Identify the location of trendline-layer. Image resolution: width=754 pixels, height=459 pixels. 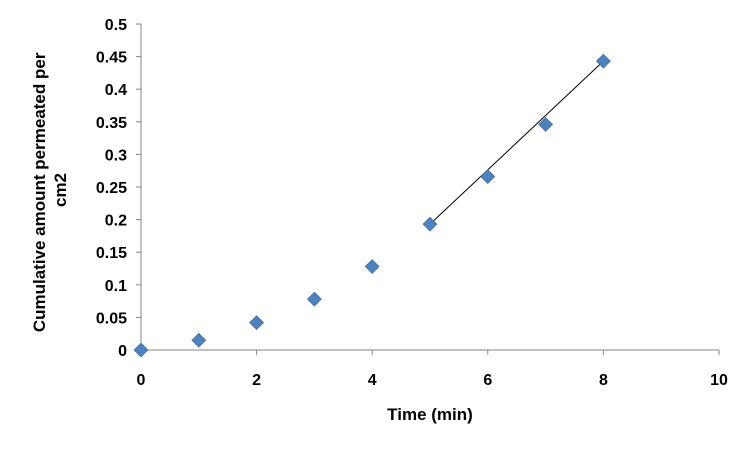
(516, 142).